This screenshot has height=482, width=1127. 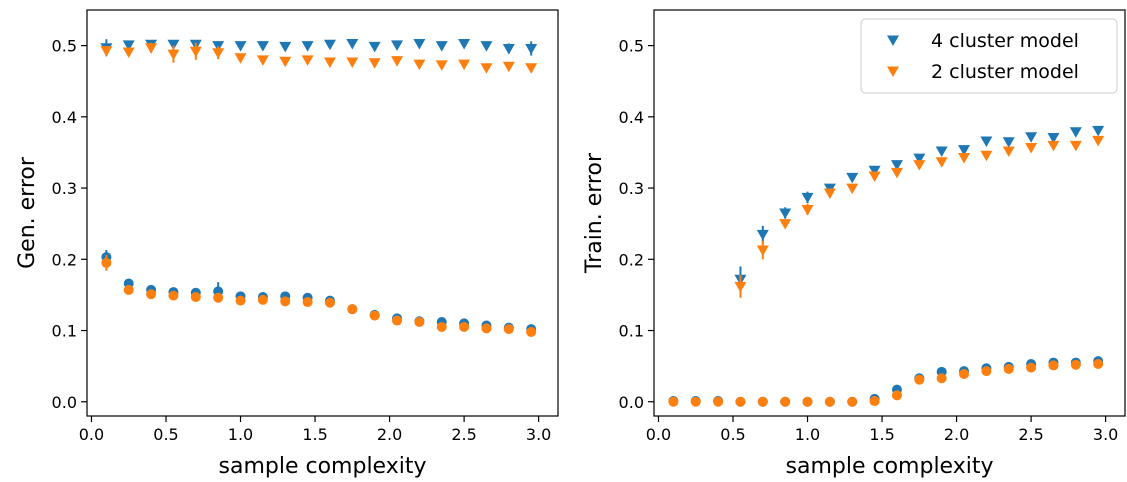 I want to click on train-xtick-label: 3.0, so click(x=1105, y=434).